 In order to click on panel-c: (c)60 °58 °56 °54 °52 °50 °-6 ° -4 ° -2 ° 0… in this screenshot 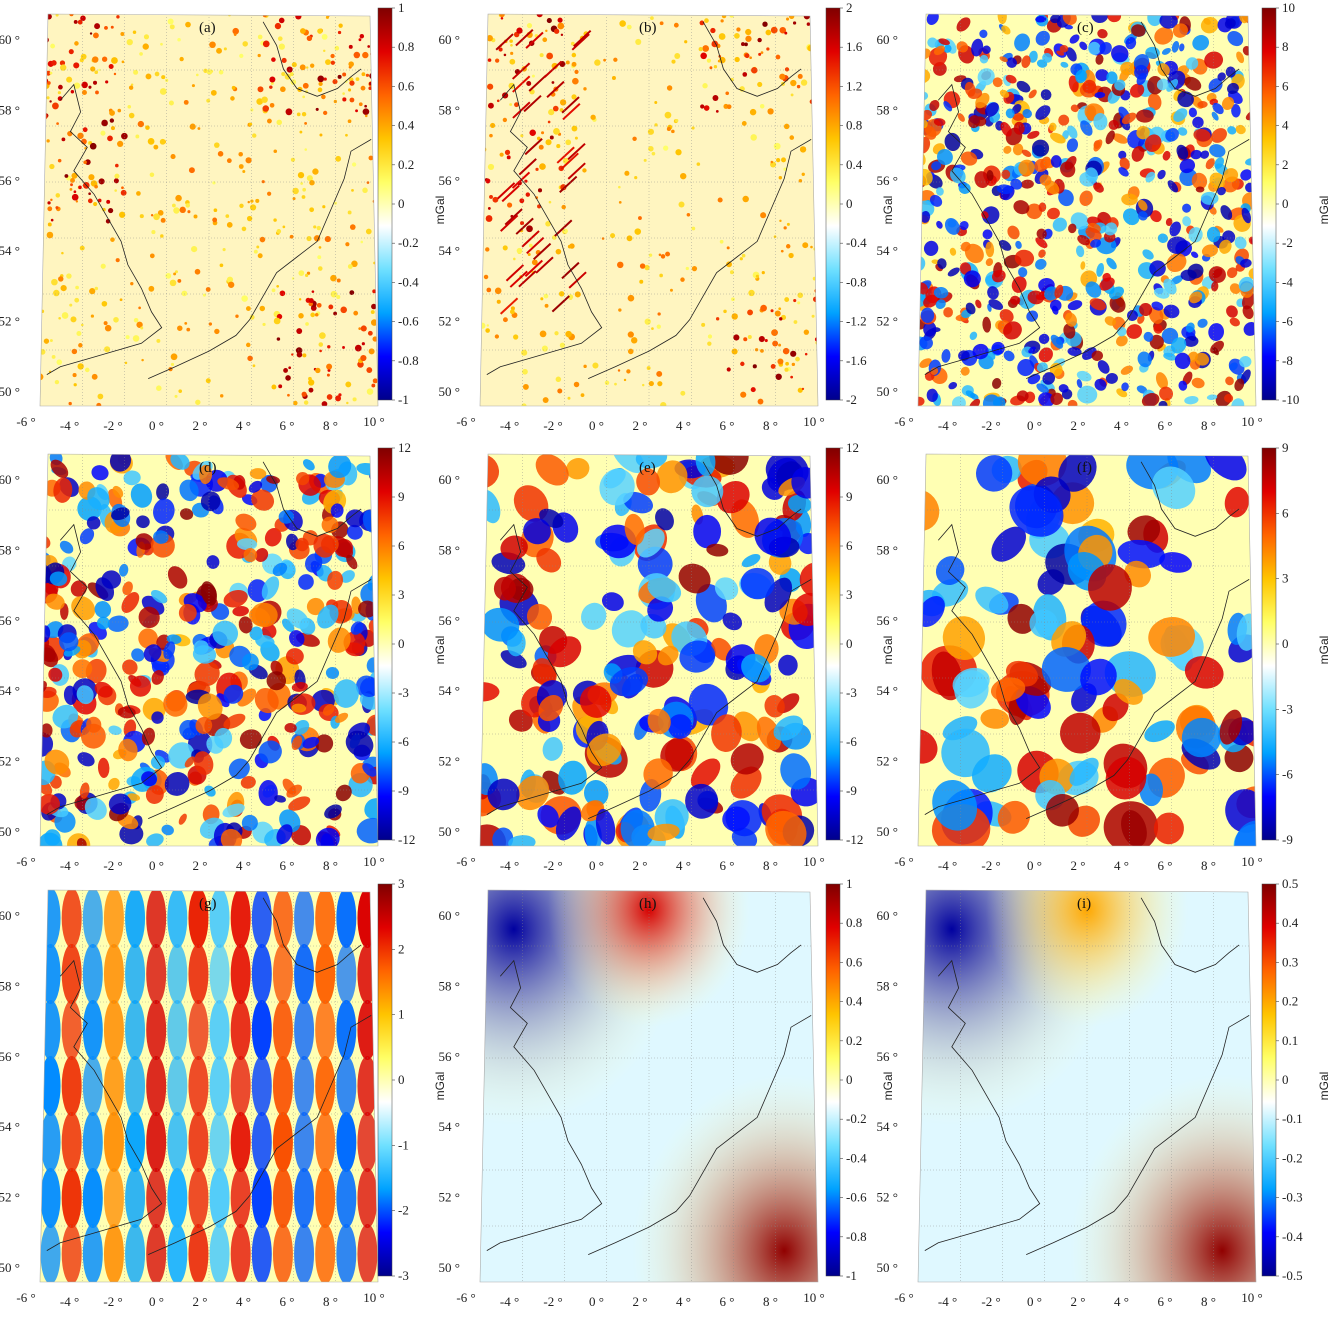, I will do `click(1104, 216)`.